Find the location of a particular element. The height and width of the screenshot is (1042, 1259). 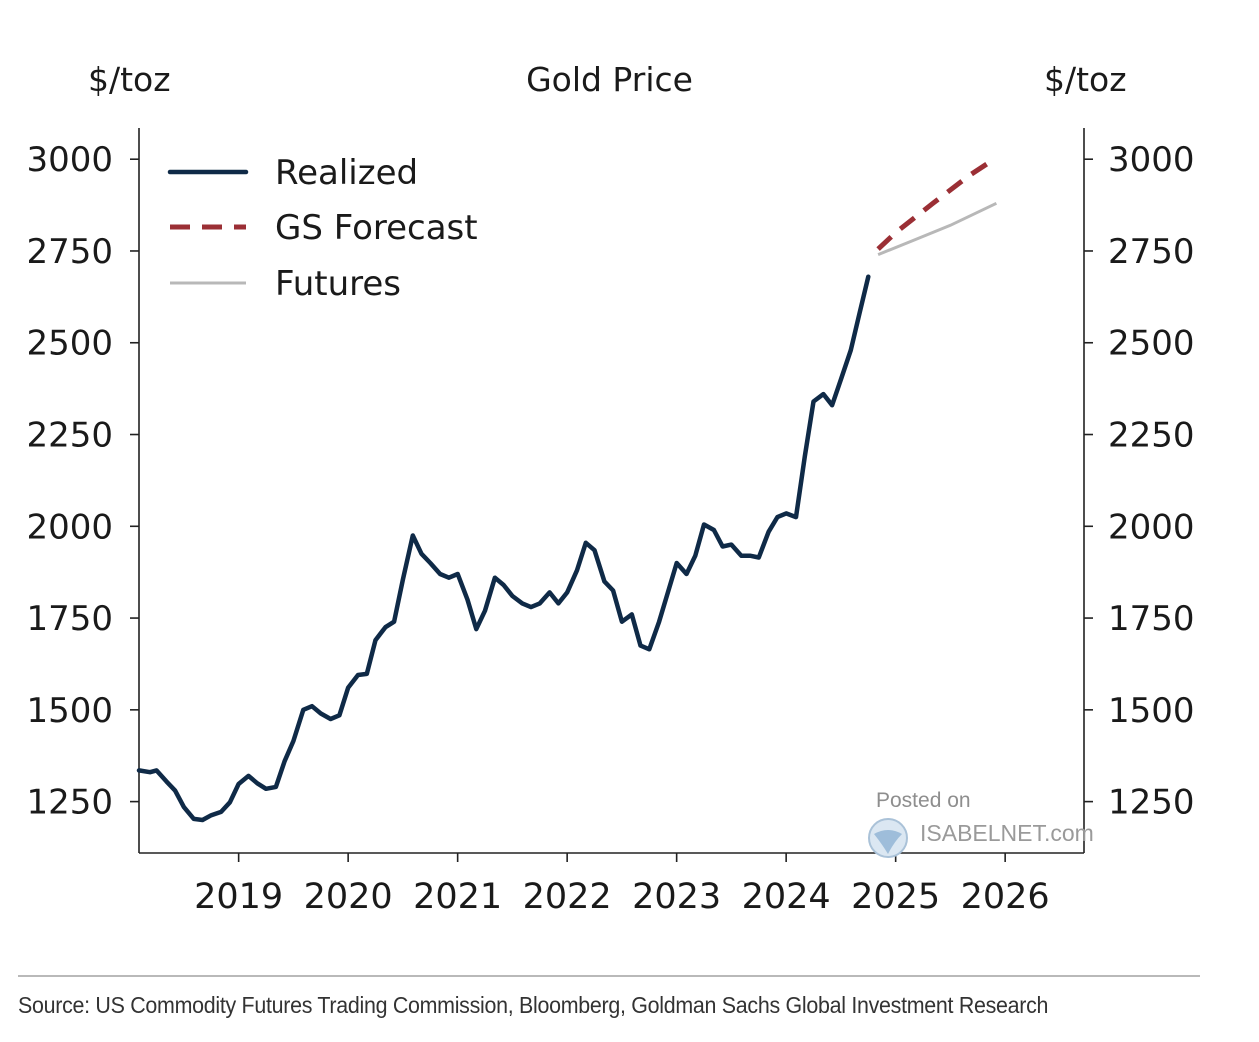

y-tick-label-left: 2000 is located at coordinates (69, 527).